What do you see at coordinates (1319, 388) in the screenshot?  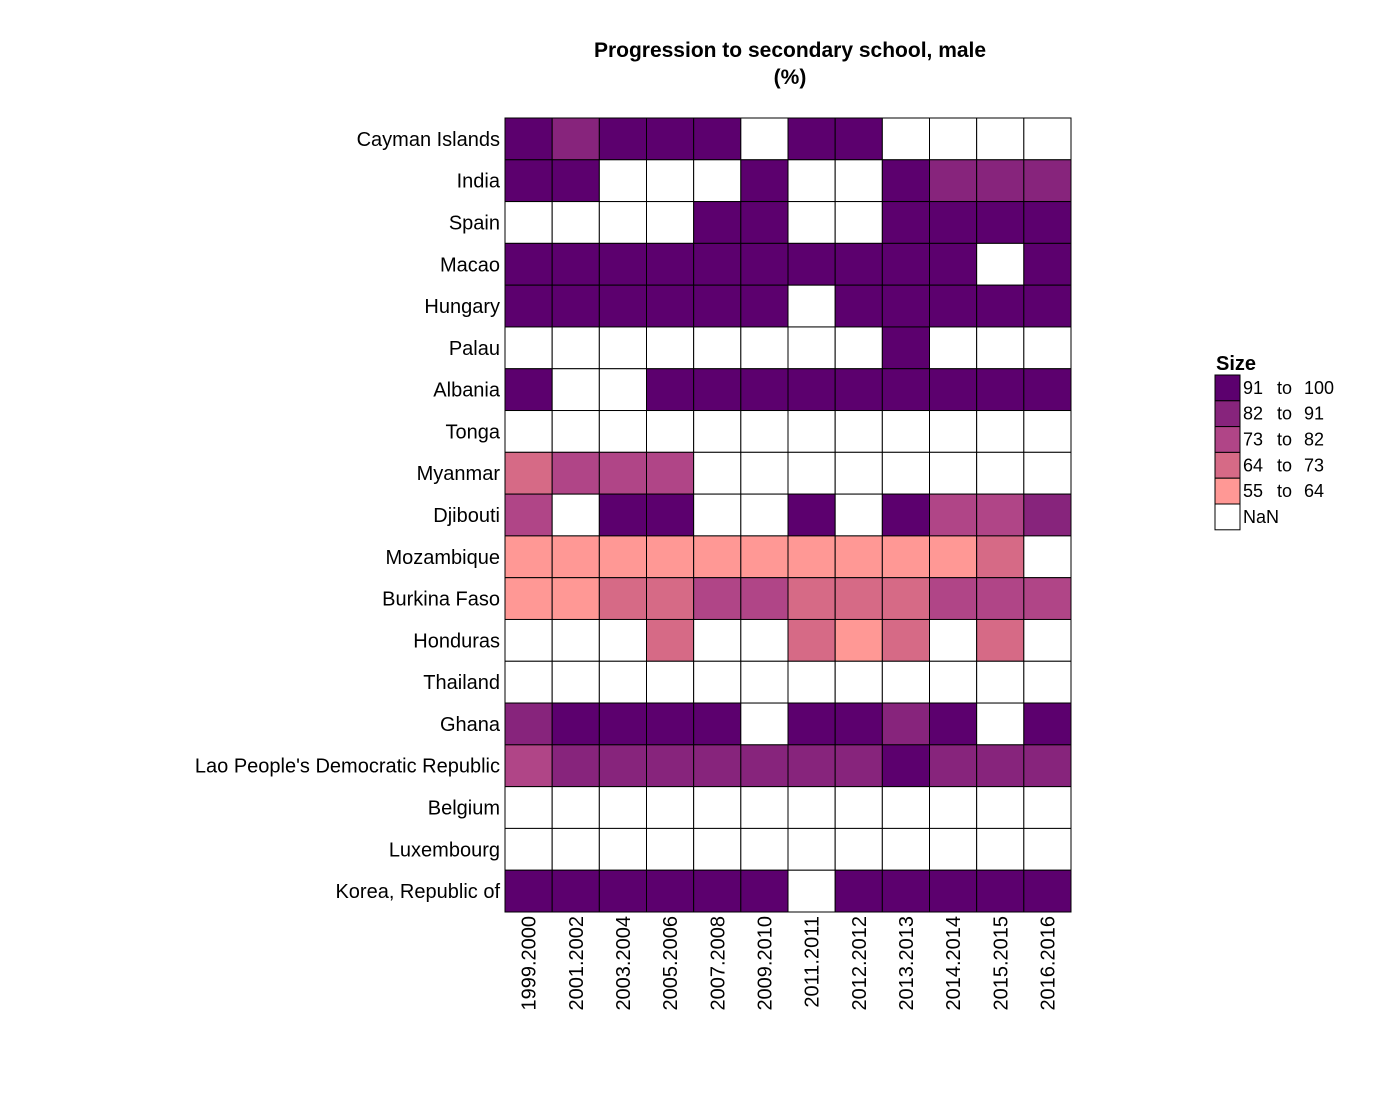 I see `legend-label: 100` at bounding box center [1319, 388].